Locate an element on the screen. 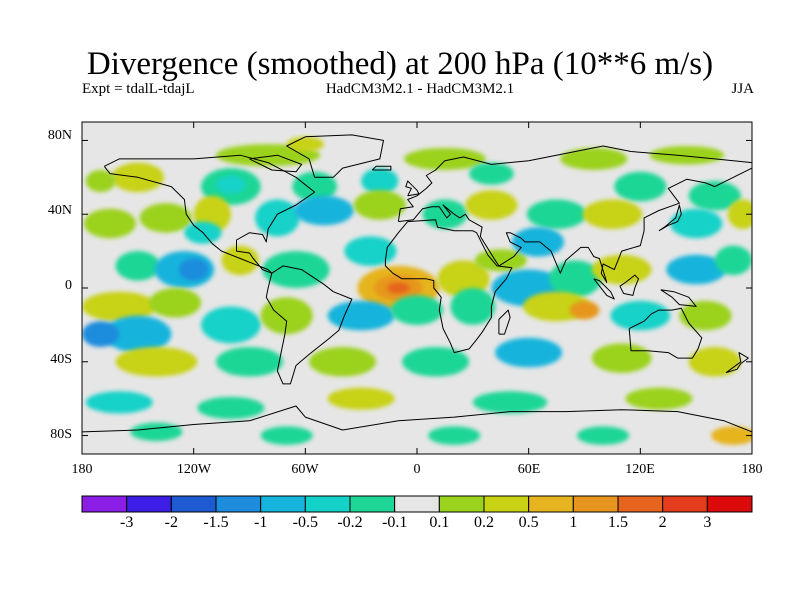 The width and height of the screenshot is (800, 600). colorbar-label: -1.5 is located at coordinates (216, 522).